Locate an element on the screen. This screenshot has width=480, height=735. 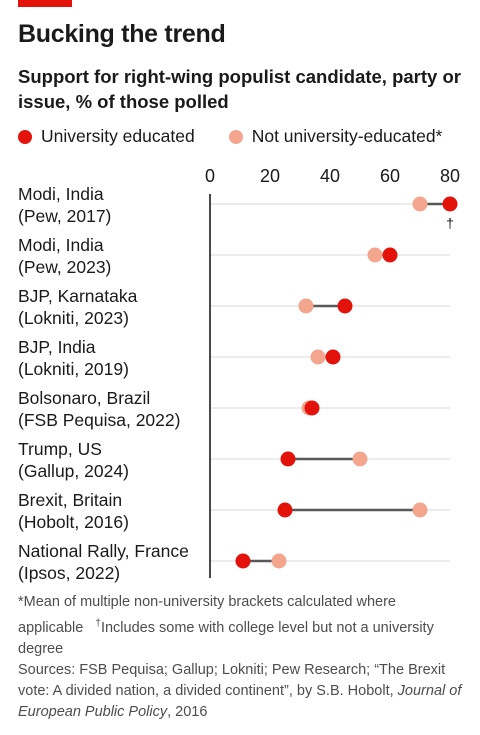
row-sublabel: (Ipsos, 2022) is located at coordinates (69, 573).